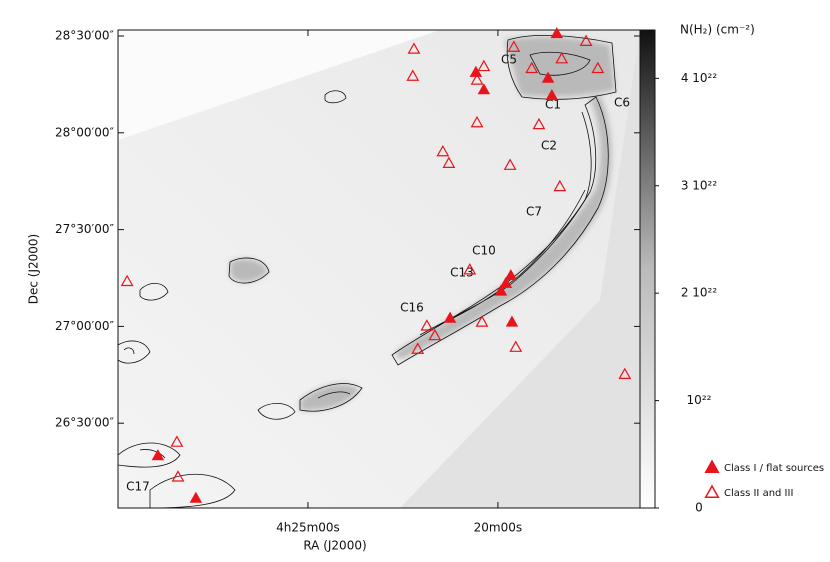 The image size is (830, 562). I want to click on colorbar, so click(647, 269).